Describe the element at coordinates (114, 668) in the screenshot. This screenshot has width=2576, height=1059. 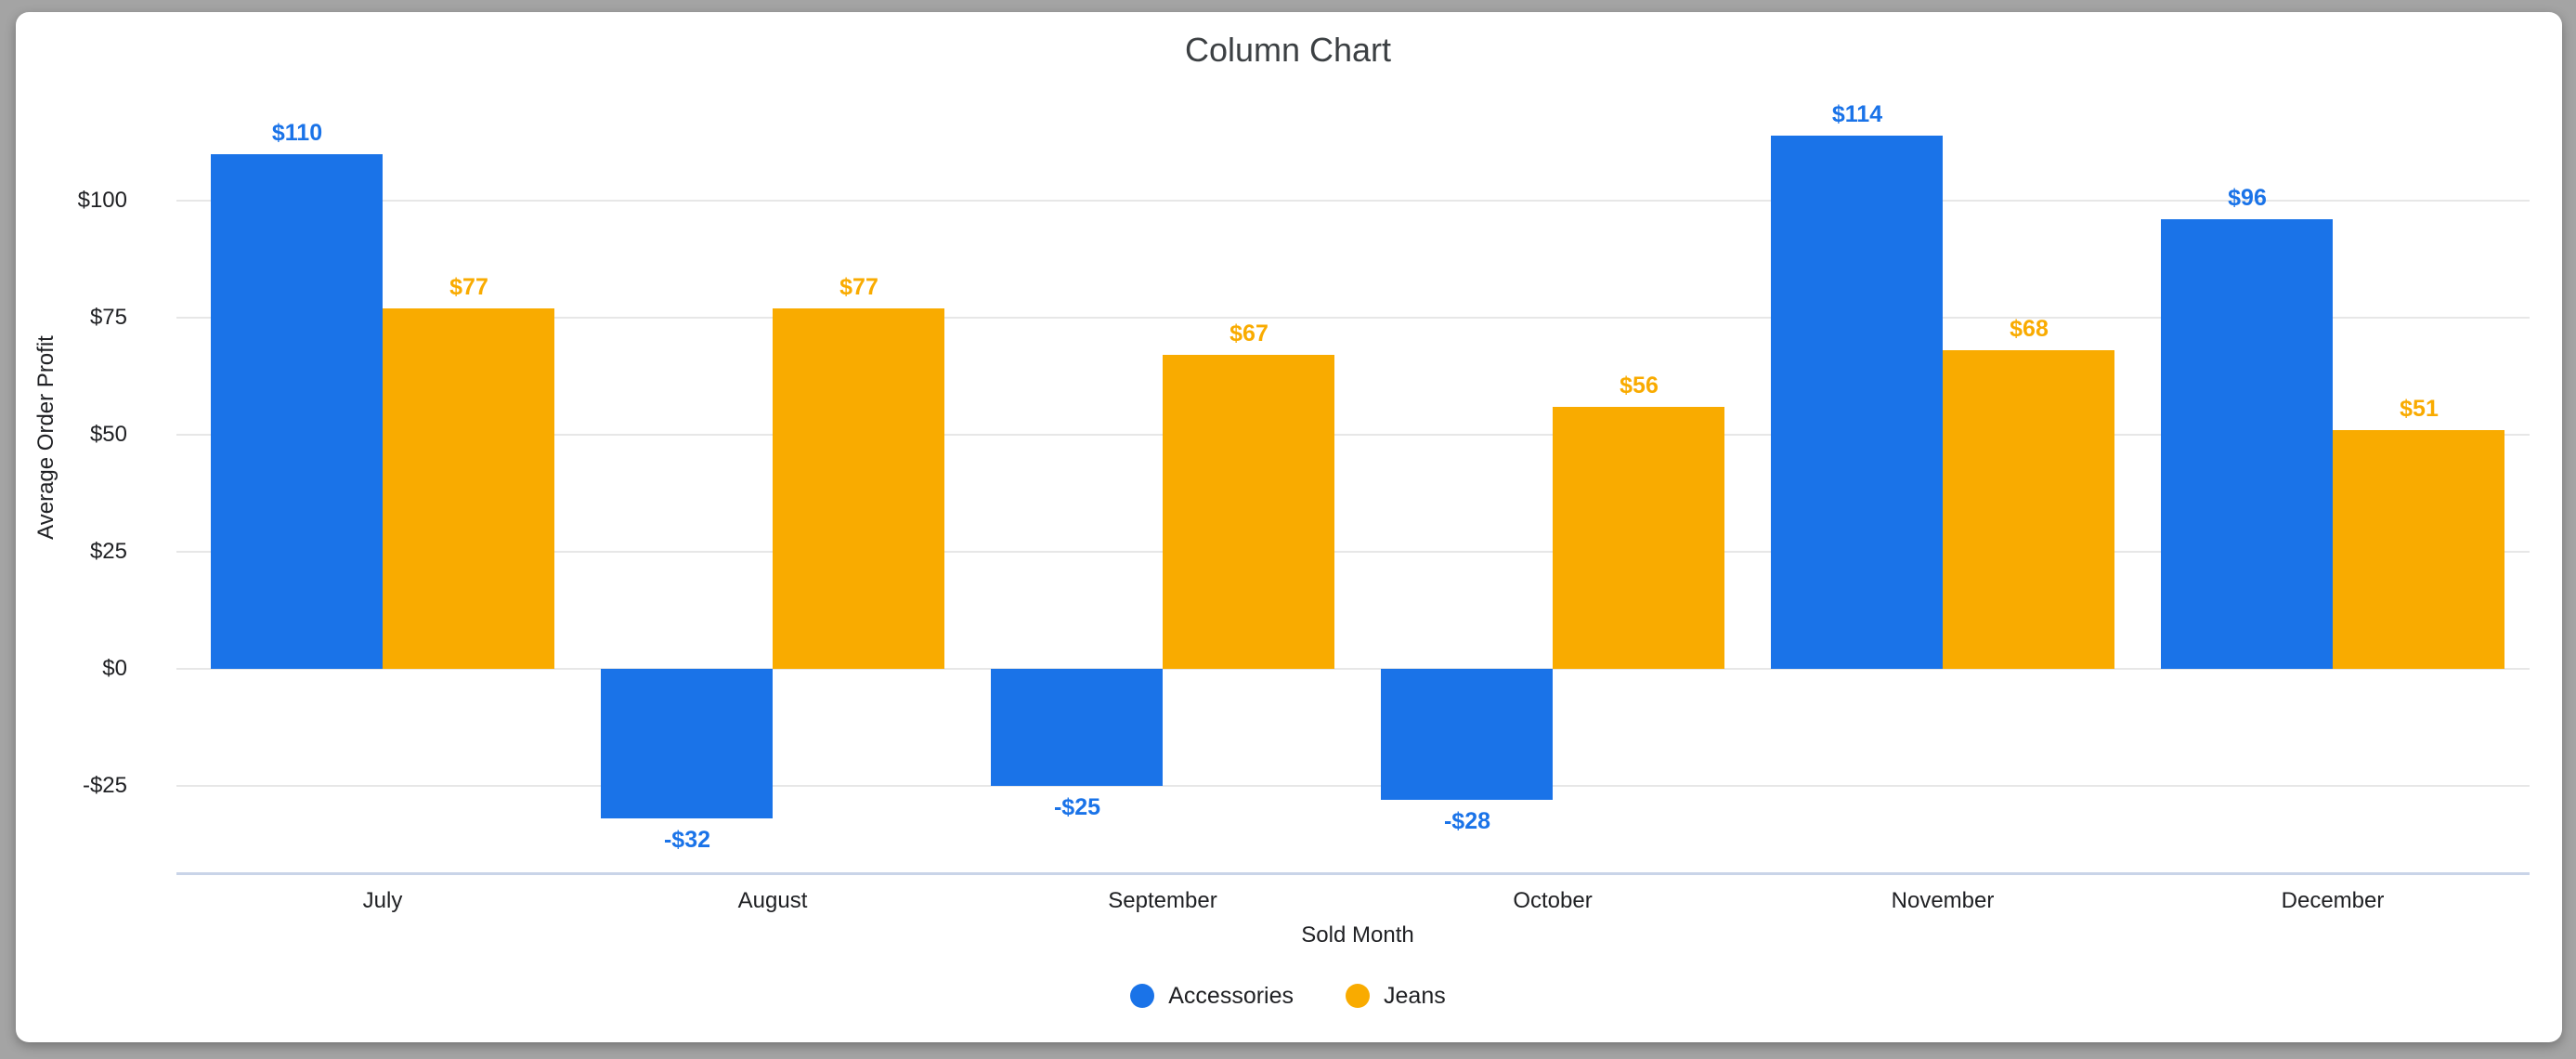
I see `y-tick-label: $0` at that location.